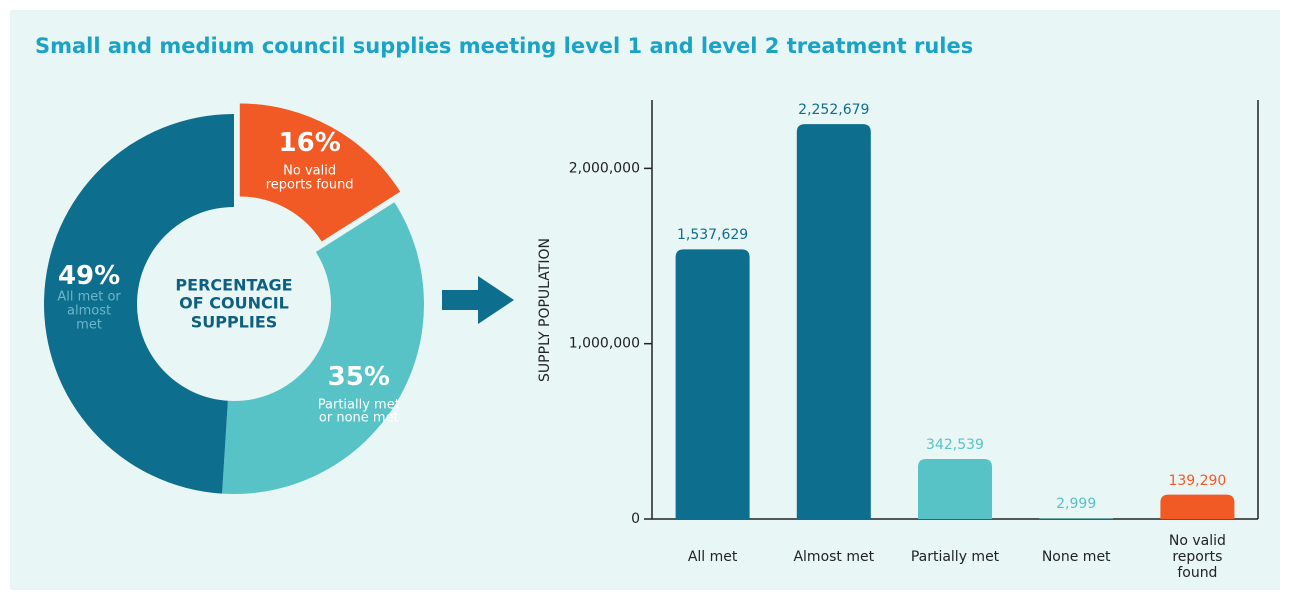 The width and height of the screenshot is (1290, 599). What do you see at coordinates (309, 143) in the screenshot?
I see `slice-value-label: 16%` at bounding box center [309, 143].